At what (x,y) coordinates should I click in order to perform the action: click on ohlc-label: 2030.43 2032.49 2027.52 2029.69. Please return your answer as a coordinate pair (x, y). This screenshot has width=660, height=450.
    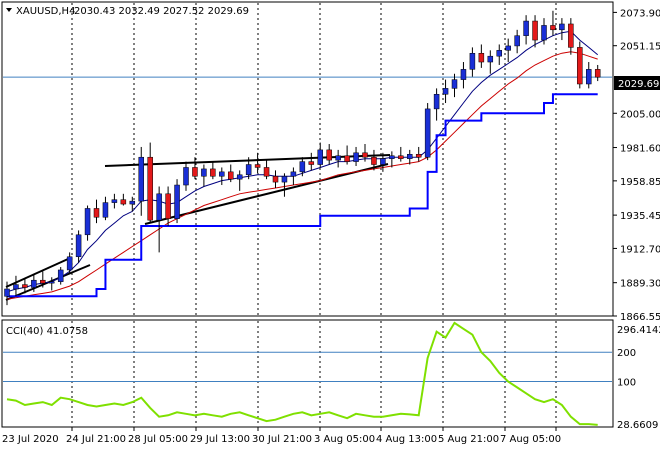
    Looking at the image, I should click on (161, 11).